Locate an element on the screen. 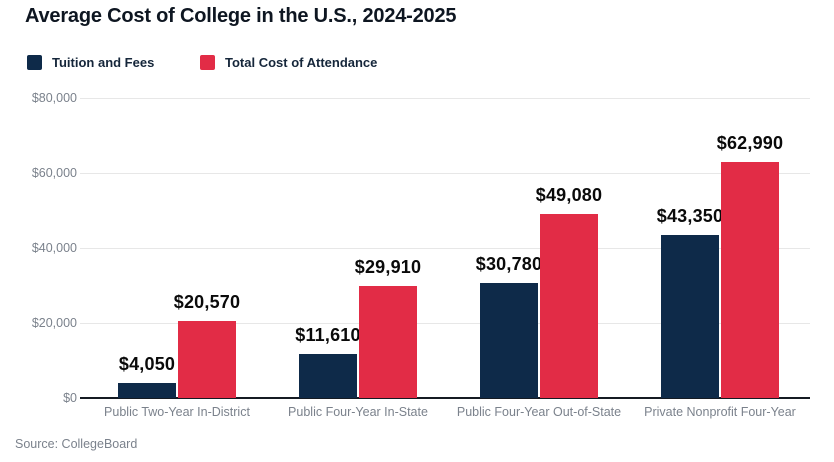 The height and width of the screenshot is (462, 834). tuition-and-fees-swatch-icon is located at coordinates (34, 62).